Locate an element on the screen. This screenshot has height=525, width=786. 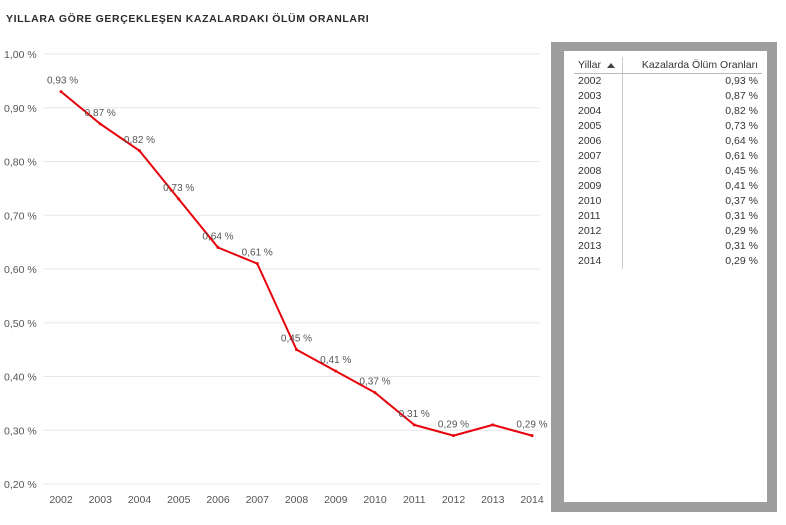
cell-rate: 0,87 % is located at coordinates (741, 96).